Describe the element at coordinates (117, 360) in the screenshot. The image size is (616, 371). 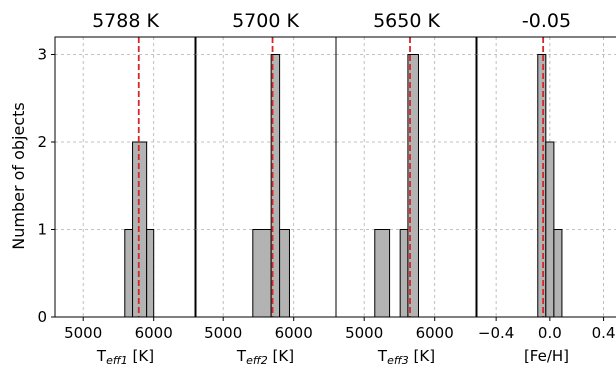
I see `x-axis-label-subscript: eff1` at that location.